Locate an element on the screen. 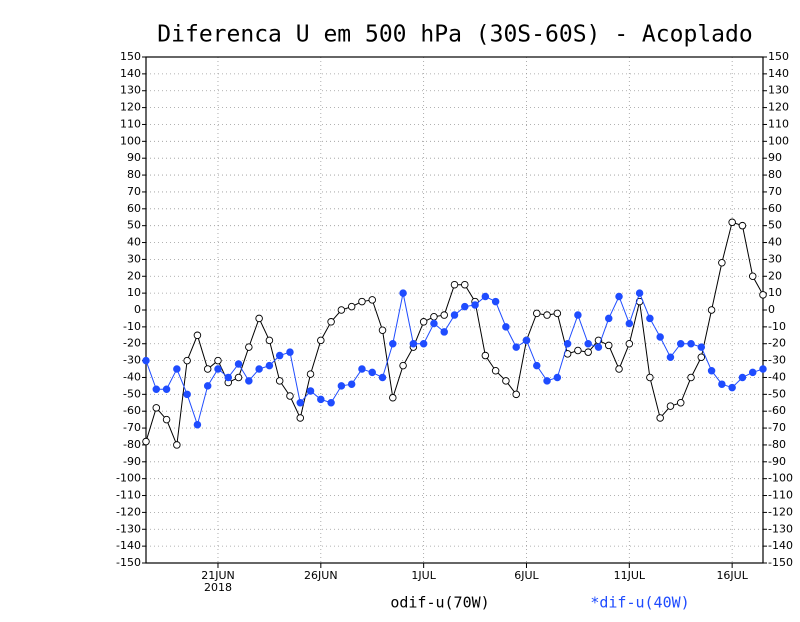  legend-entry: *dif-u(40W) is located at coordinates (639, 603).